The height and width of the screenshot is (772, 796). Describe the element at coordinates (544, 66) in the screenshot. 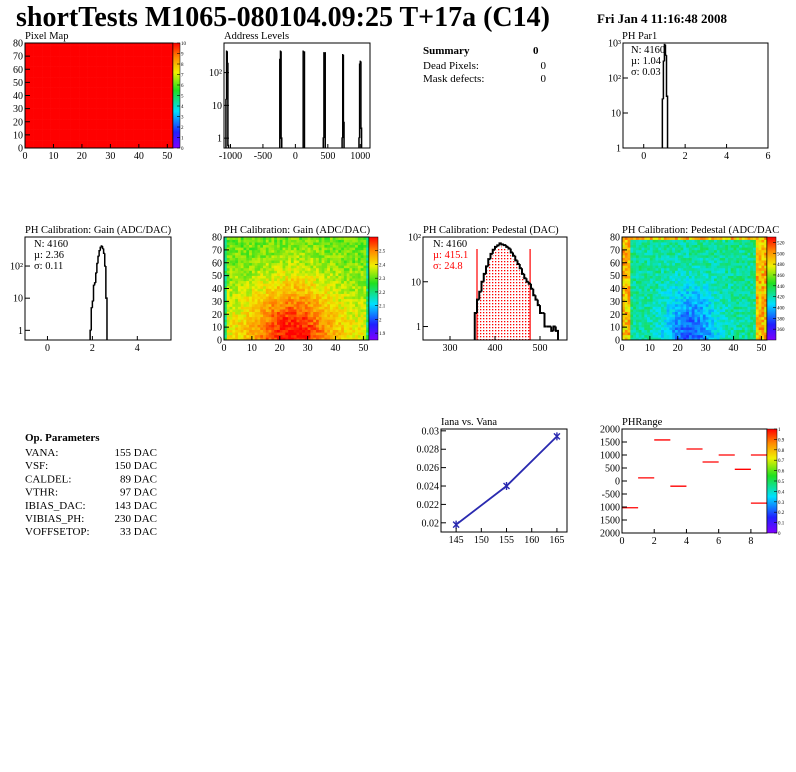

I see `summary-value: 0` at that location.